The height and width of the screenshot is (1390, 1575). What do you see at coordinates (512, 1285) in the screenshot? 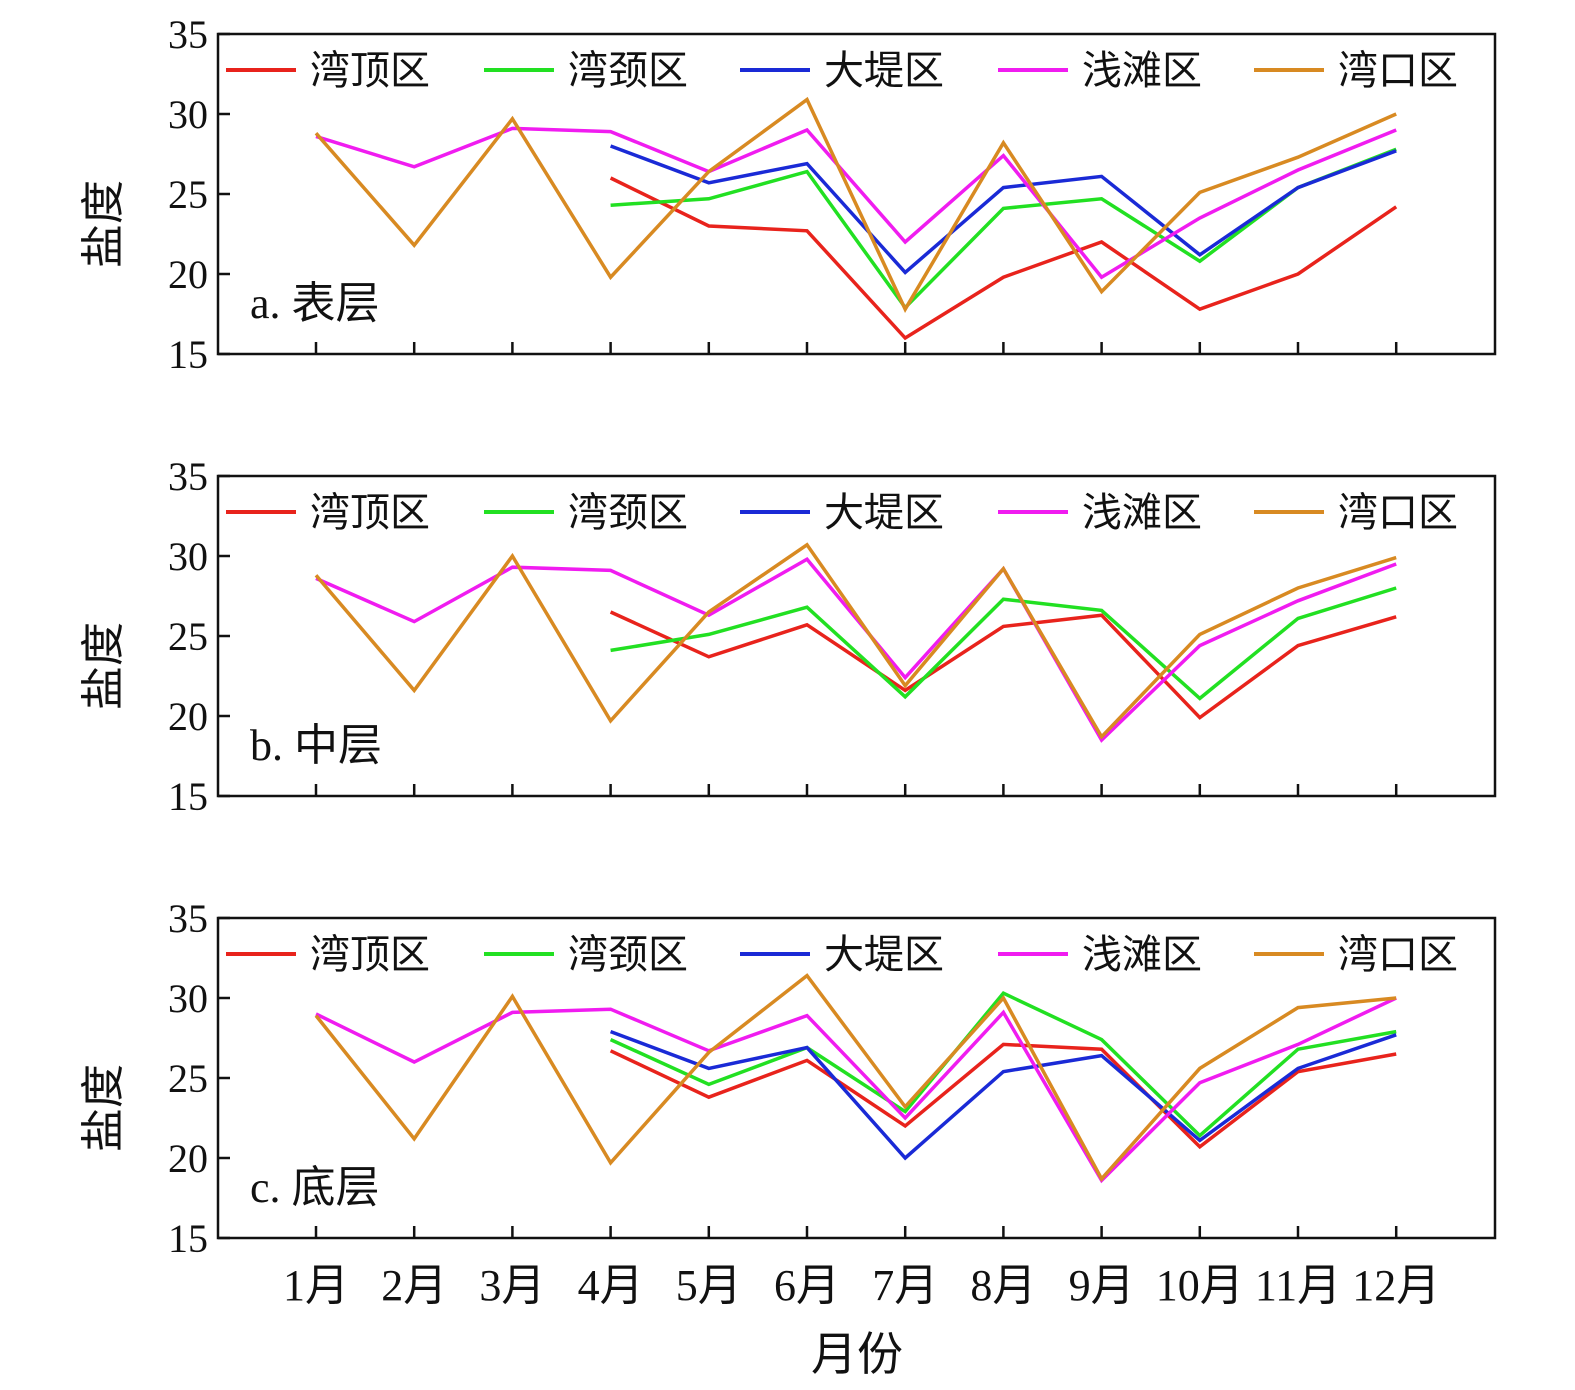
I see `x-tick-label: 3月` at bounding box center [512, 1285].